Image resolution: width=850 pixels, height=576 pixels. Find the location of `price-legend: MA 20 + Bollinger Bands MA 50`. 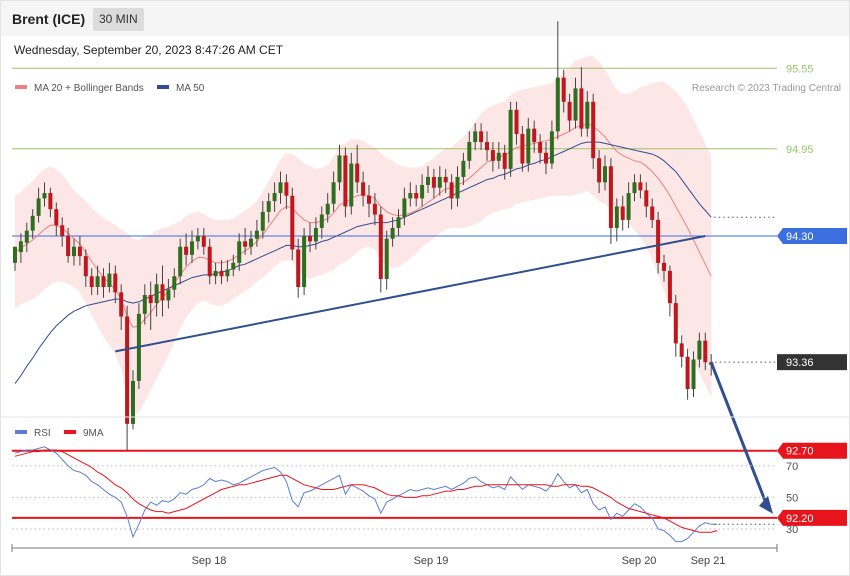

price-legend: MA 20 + Bollinger Bands MA 50 is located at coordinates (110, 88).